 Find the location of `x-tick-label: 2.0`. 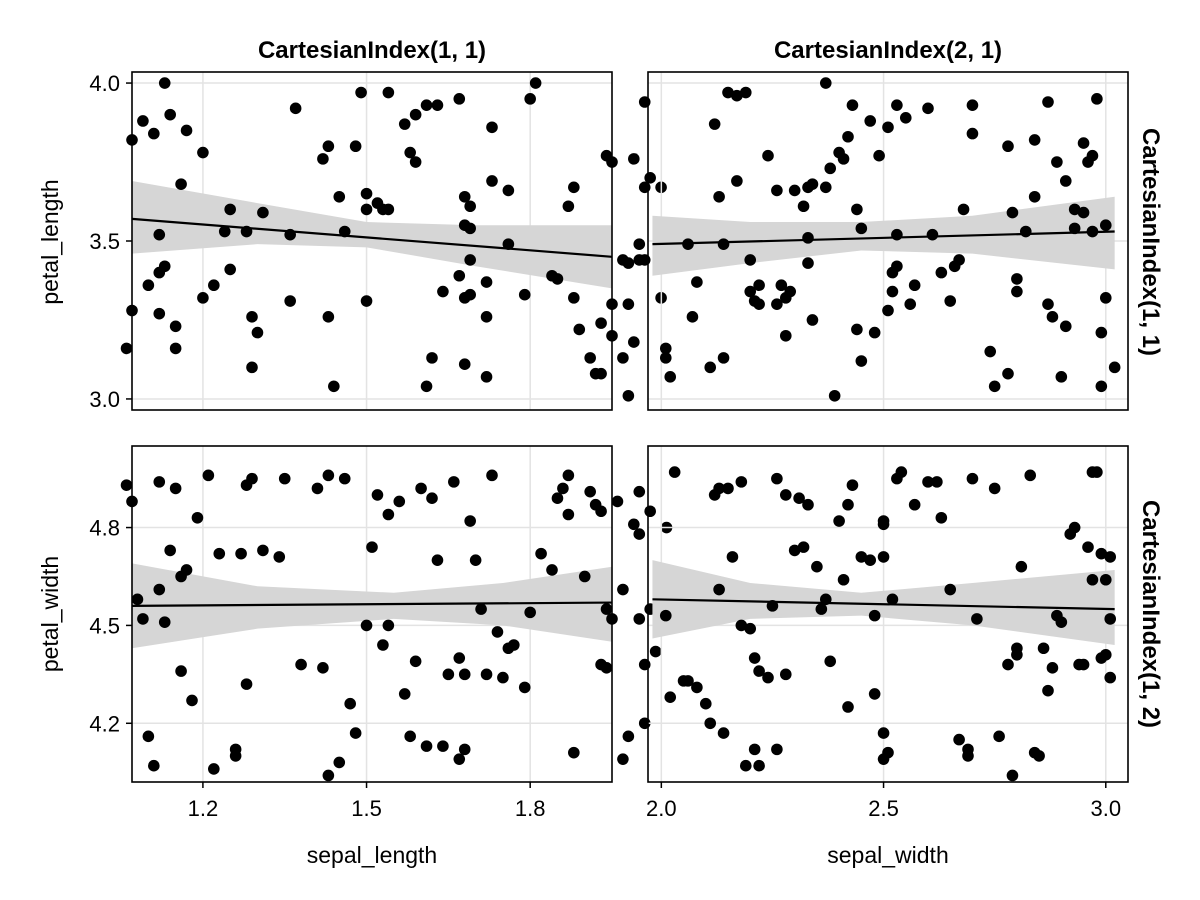

x-tick-label: 2.0 is located at coordinates (661, 808).